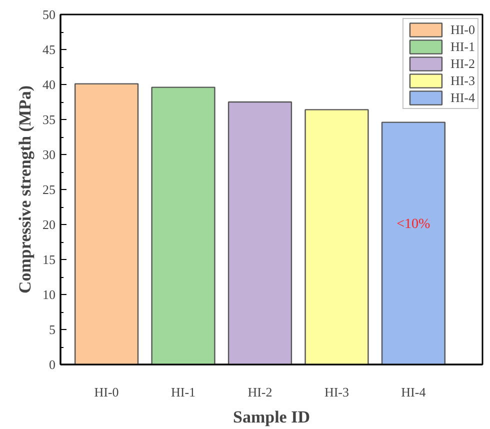  What do you see at coordinates (462, 63) in the screenshot?
I see `legend-label: HI-2` at bounding box center [462, 63].